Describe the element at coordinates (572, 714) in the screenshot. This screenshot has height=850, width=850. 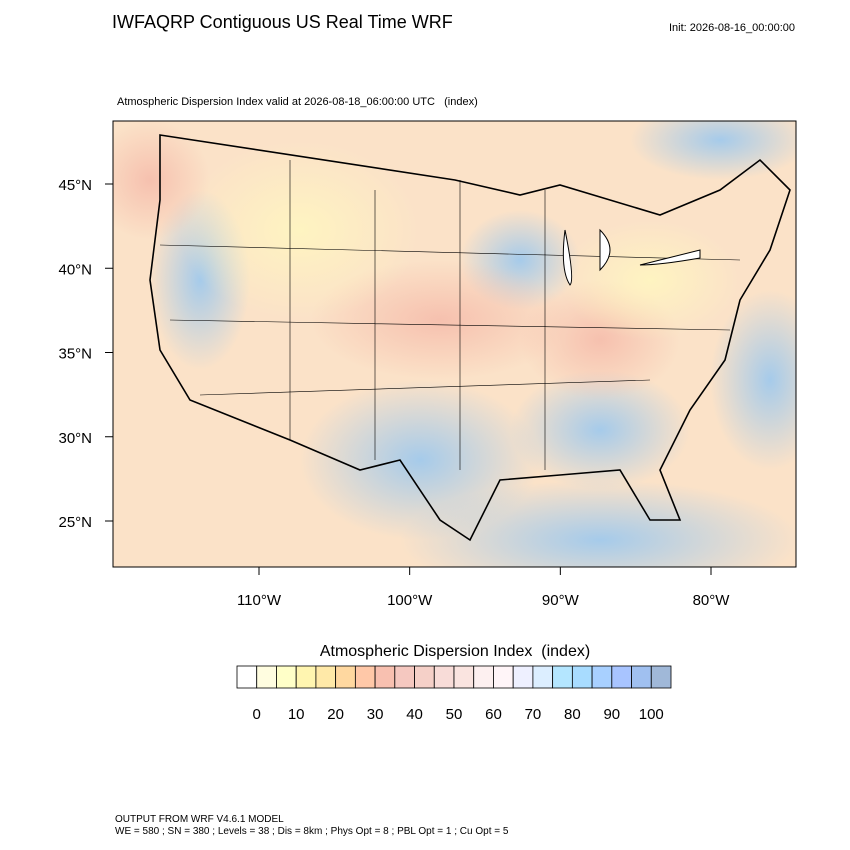
I see `colorbar-tick-label: 80` at that location.